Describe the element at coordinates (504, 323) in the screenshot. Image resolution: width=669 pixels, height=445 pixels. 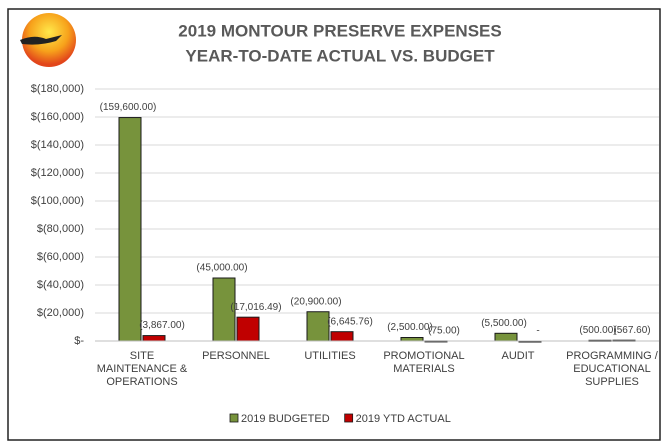
I see `data-label: (5,500.00)` at that location.